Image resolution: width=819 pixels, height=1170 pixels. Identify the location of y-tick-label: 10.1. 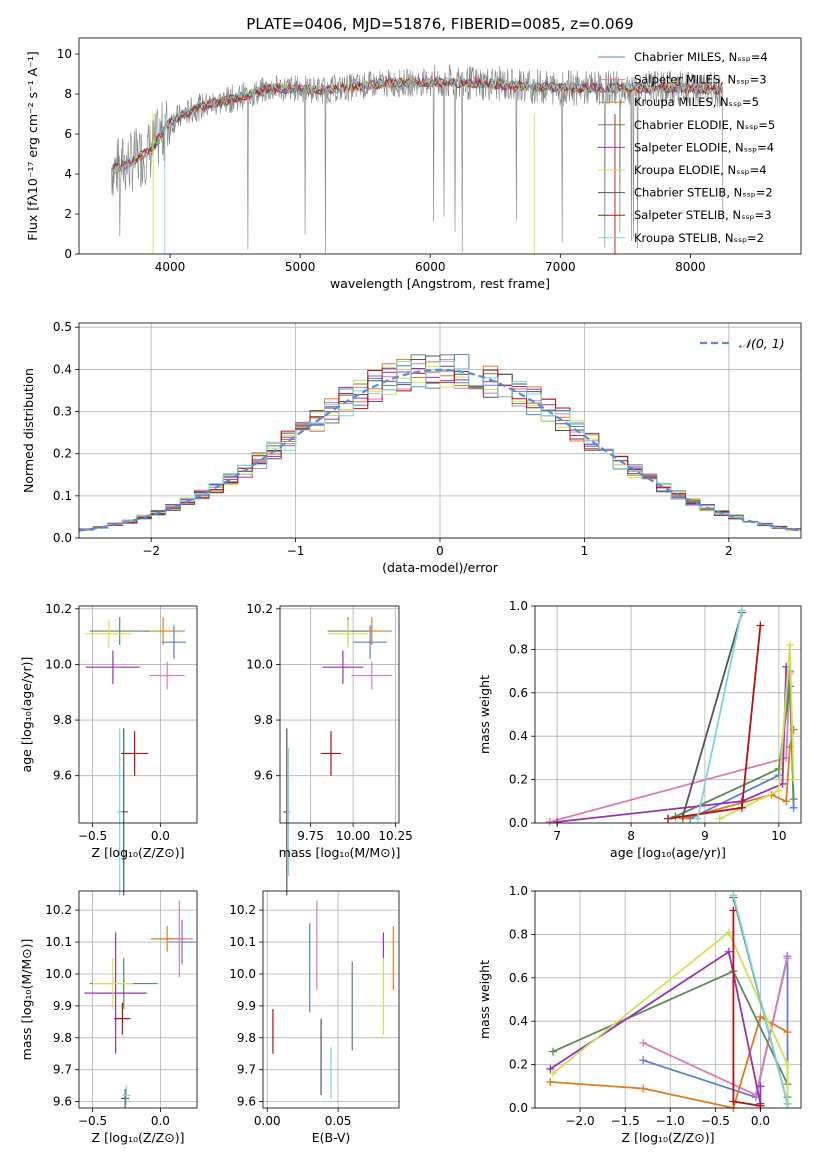
(242, 942).